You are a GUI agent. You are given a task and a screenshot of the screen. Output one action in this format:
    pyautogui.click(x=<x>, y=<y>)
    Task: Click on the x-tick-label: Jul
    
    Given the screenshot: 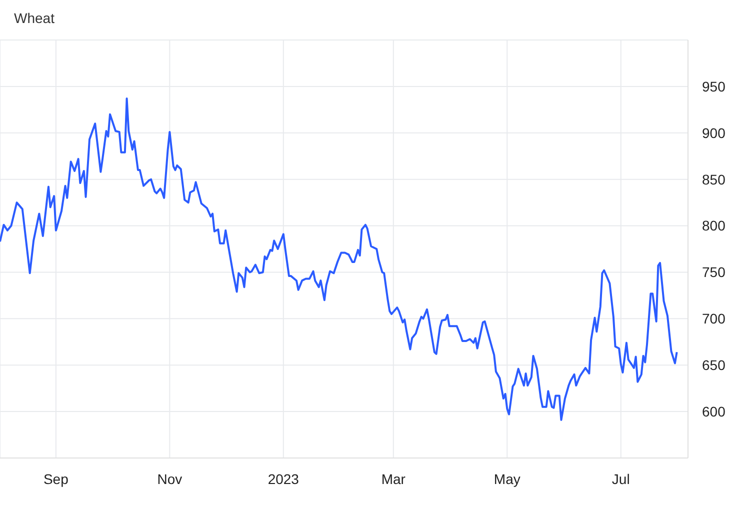 What is the action you would take?
    pyautogui.click(x=621, y=478)
    